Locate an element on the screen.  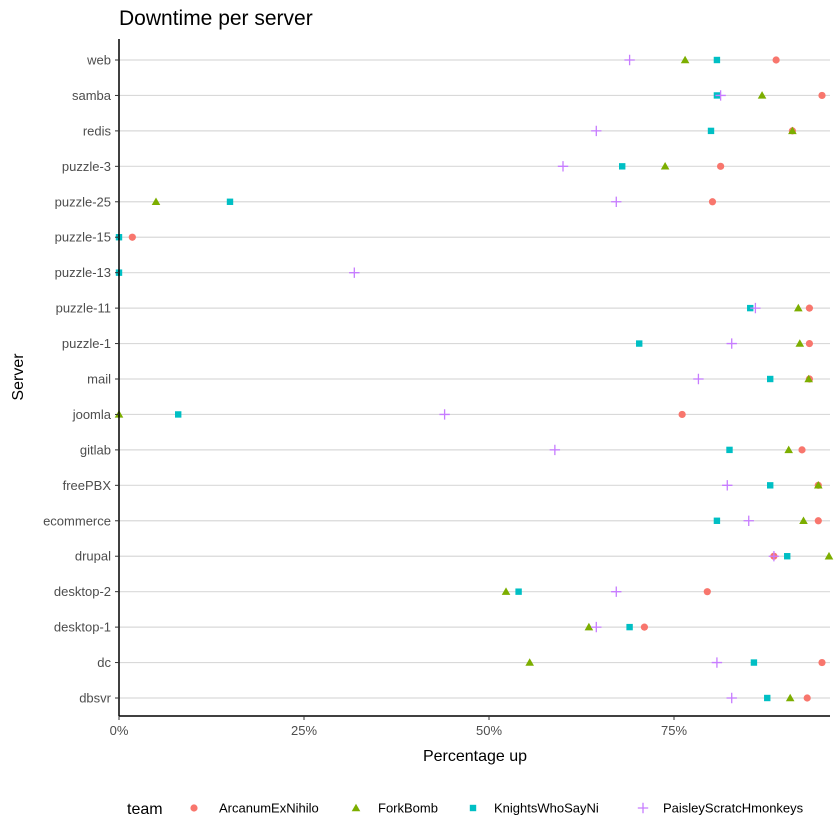
y-tick-label: puzzle-25 is located at coordinates (83, 201).